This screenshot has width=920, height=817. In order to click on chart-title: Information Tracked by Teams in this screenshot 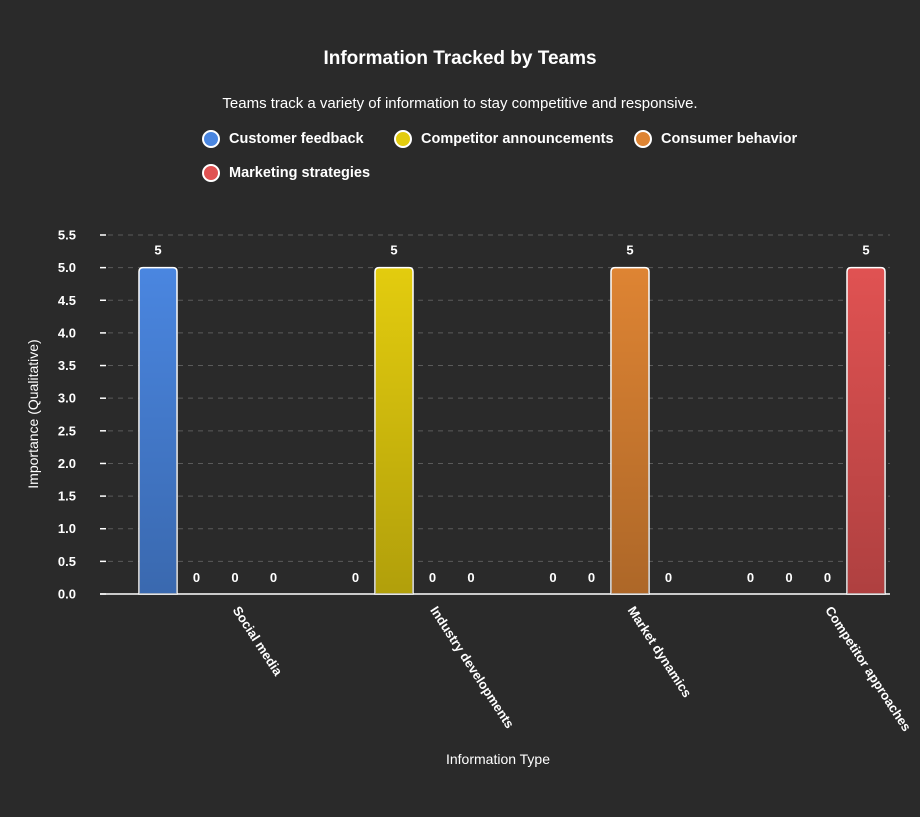, I will do `click(460, 58)`.